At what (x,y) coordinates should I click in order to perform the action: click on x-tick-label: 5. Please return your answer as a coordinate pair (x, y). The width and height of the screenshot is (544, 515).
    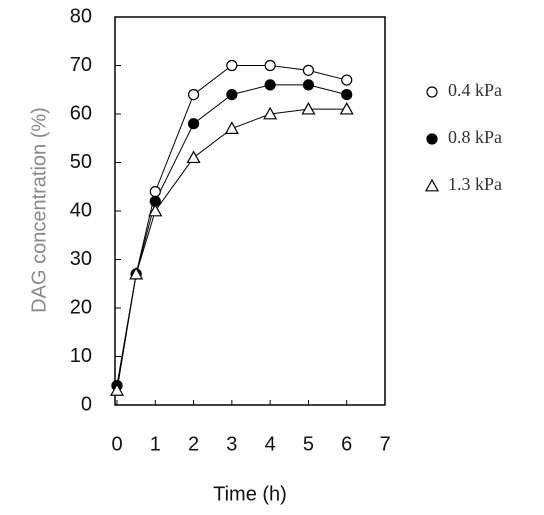
    Looking at the image, I should click on (308, 444).